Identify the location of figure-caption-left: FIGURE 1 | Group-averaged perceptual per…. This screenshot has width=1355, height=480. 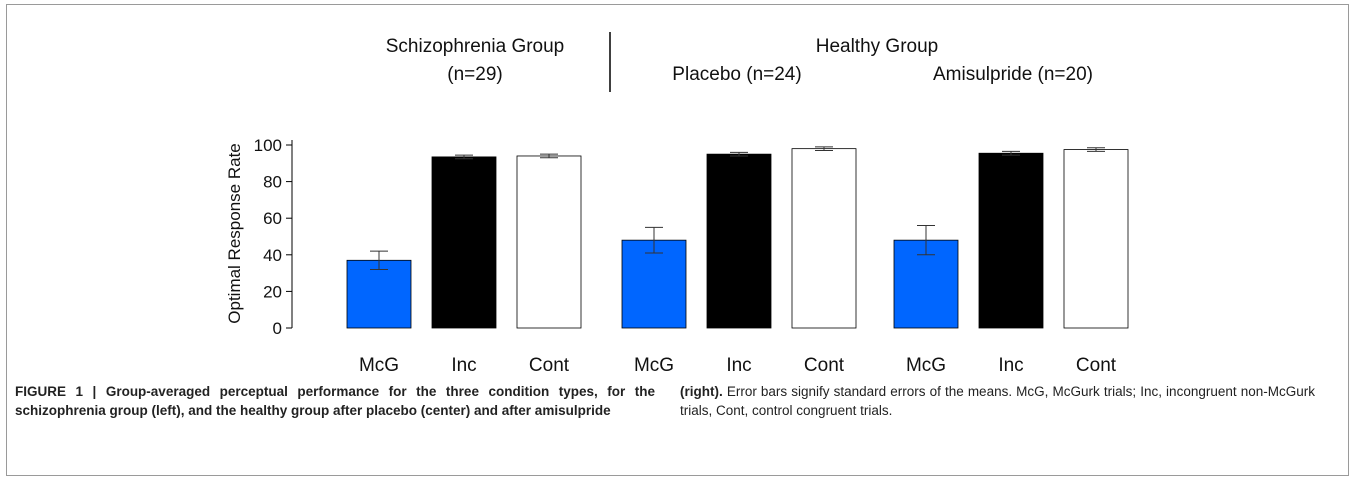
(335, 401).